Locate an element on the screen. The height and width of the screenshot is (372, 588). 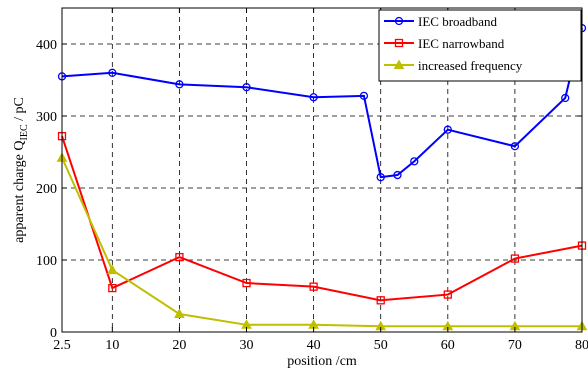
x-axis-label: position /cm is located at coordinates (322, 361).